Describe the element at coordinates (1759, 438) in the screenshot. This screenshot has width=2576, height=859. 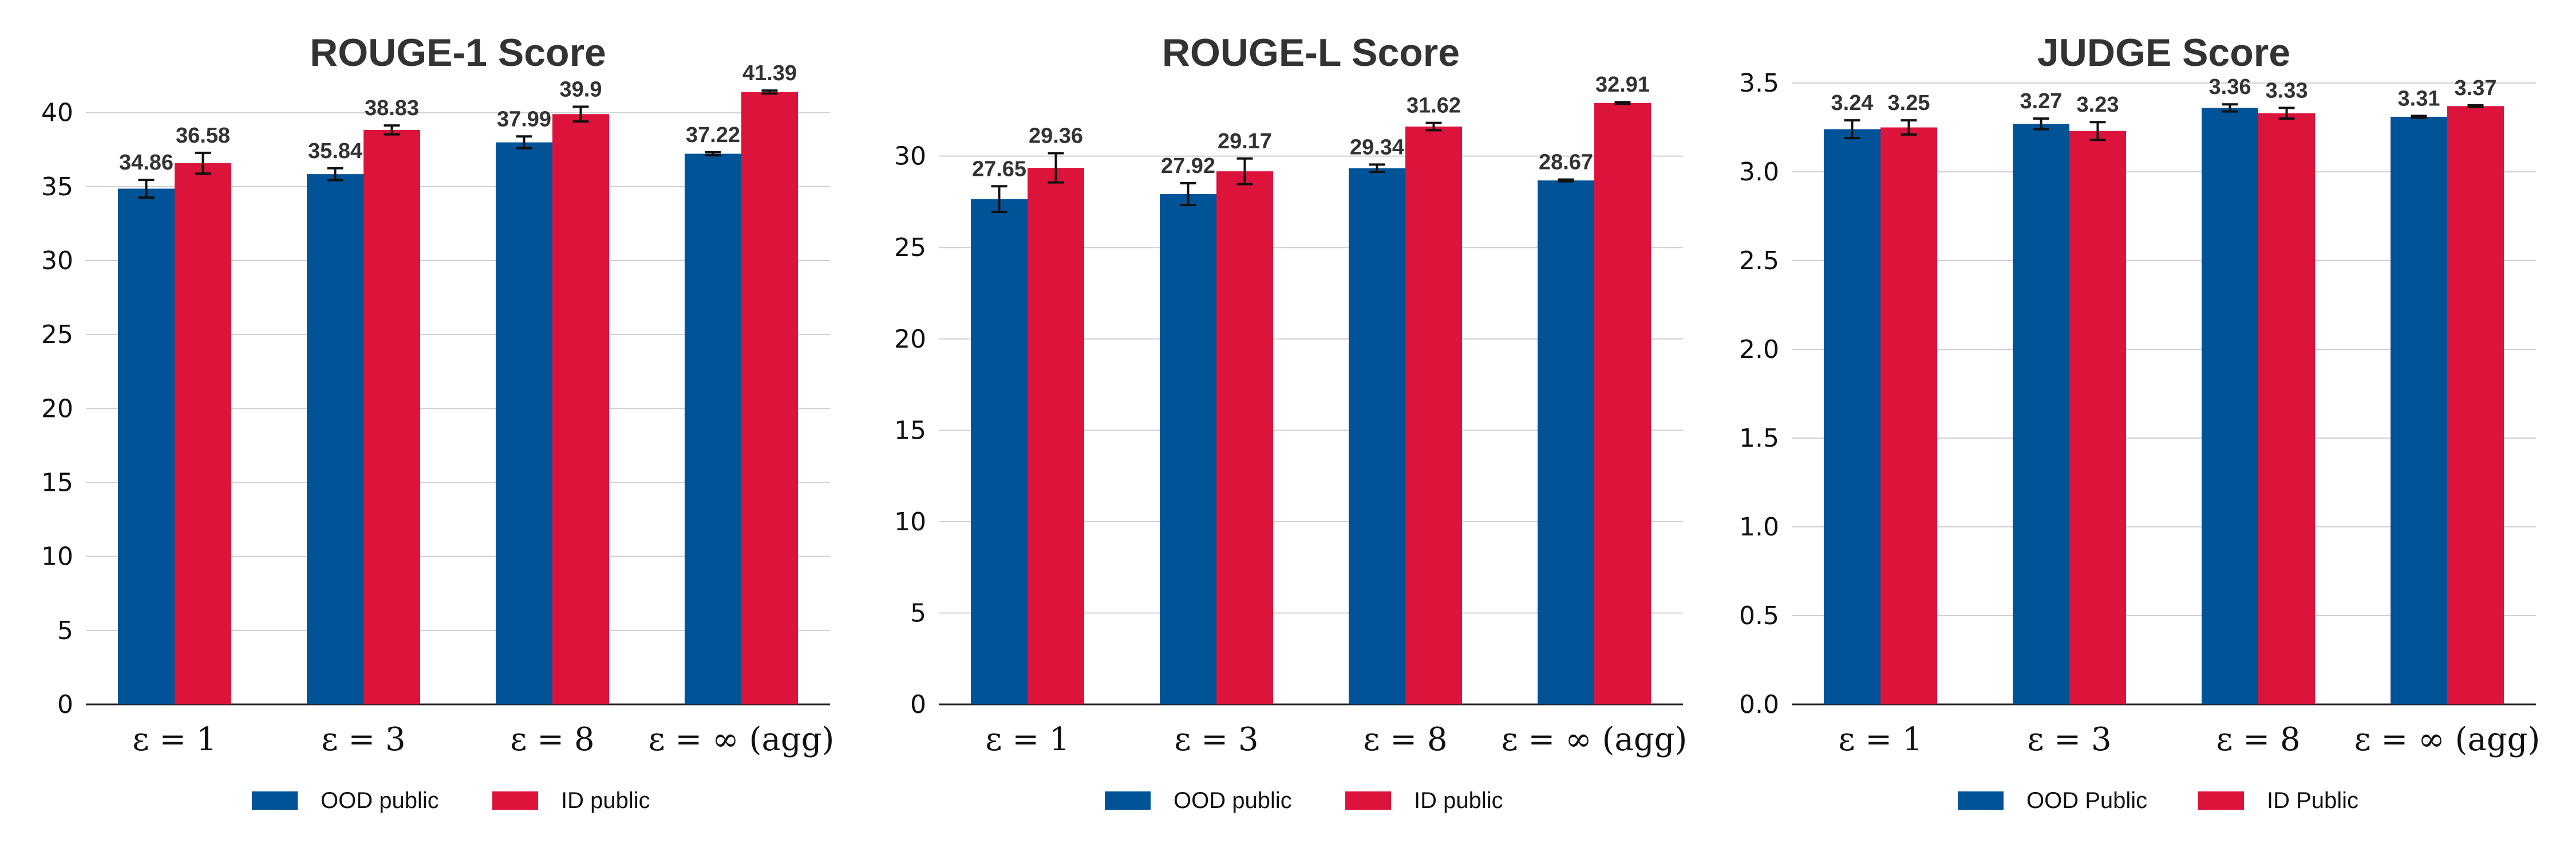
I see `y-tick-label: 1.5` at that location.